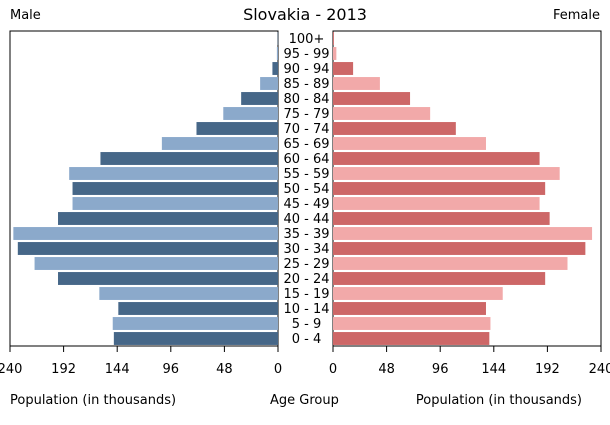  I want to click on male-tick-label: 240, so click(11, 369).